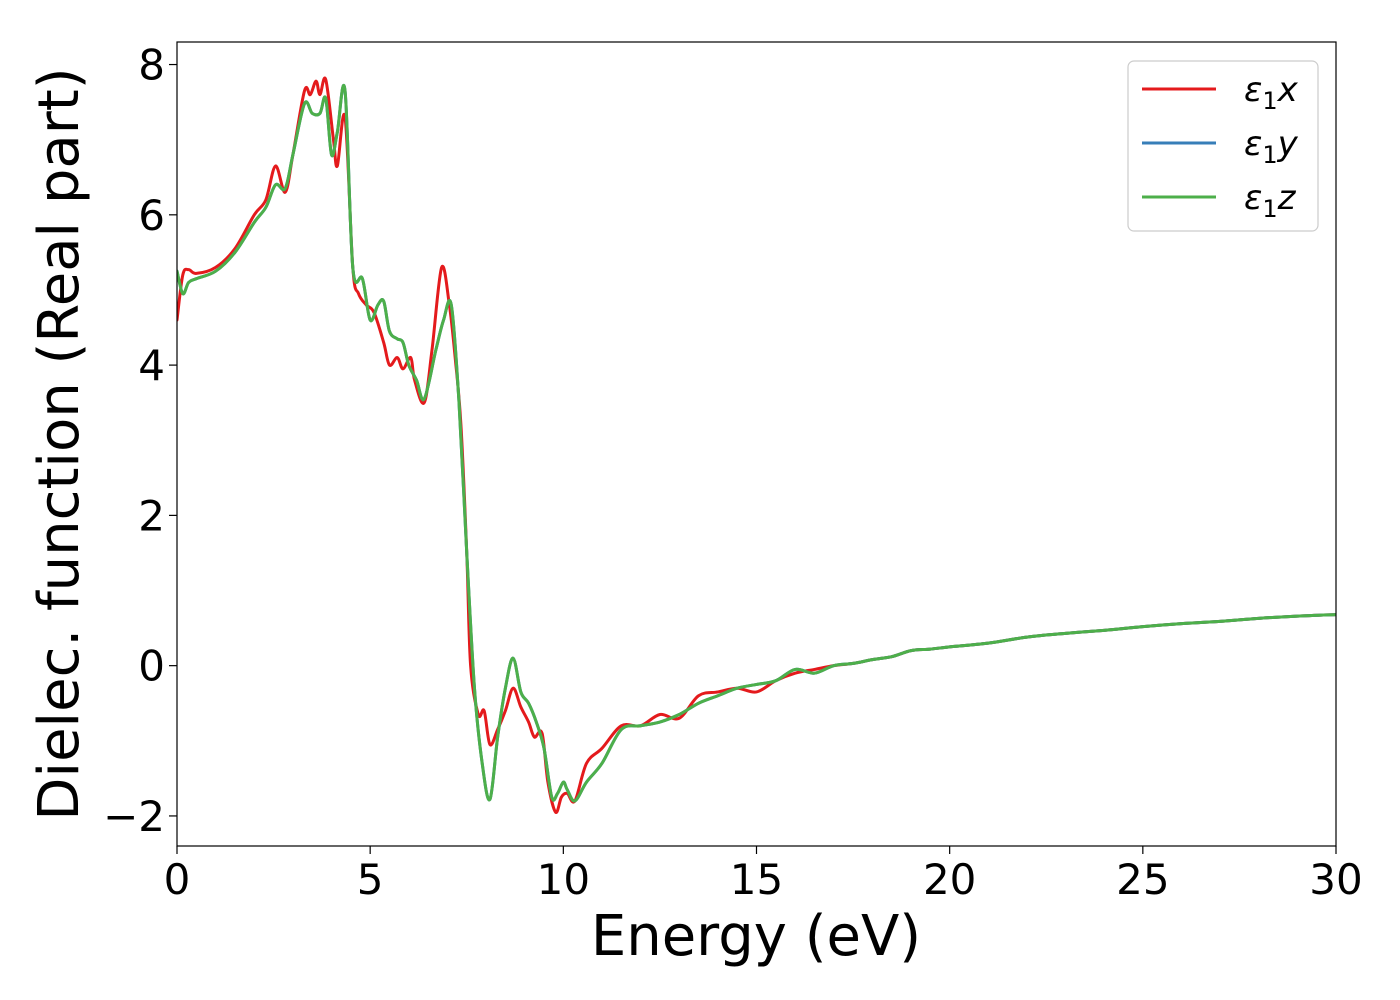 Image resolution: width=1400 pixels, height=1000 pixels. What do you see at coordinates (1288, 90) in the screenshot?
I see `legend-component: x` at bounding box center [1288, 90].